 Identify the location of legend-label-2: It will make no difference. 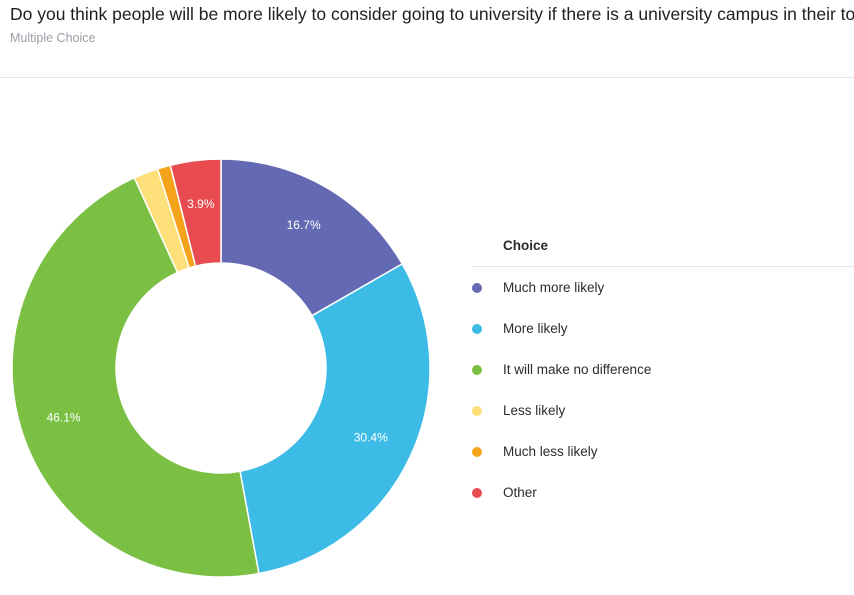
(577, 369).